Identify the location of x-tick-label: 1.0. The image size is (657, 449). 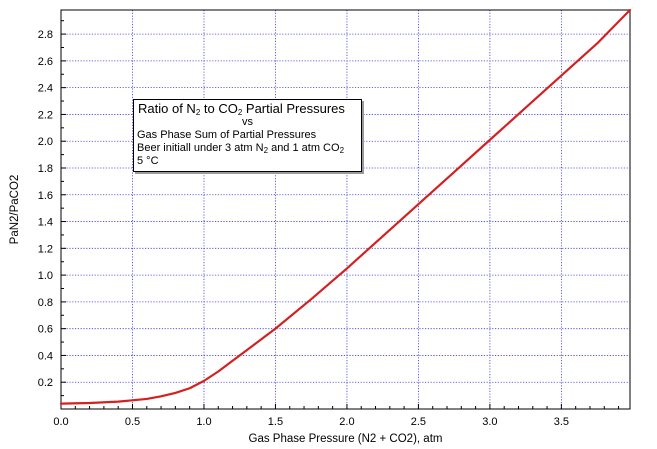
(203, 422).